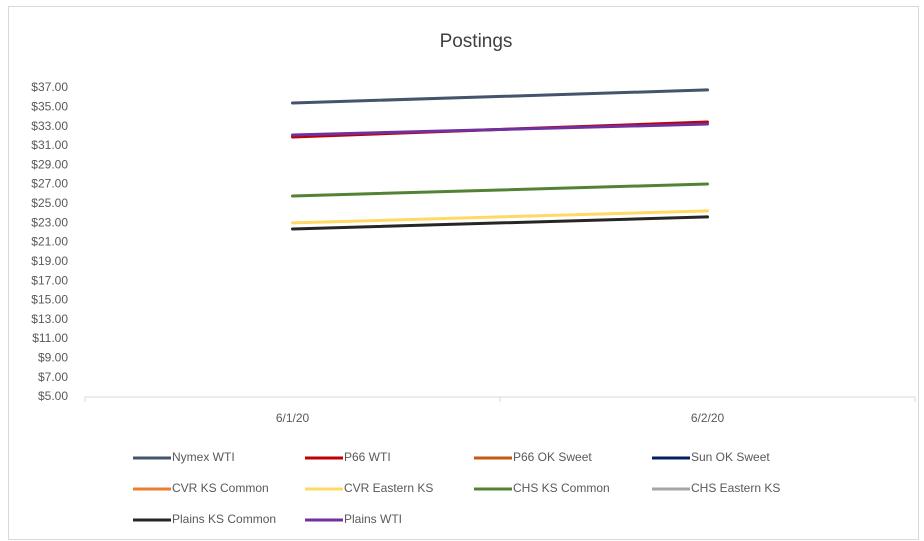 The image size is (924, 541). Describe the element at coordinates (50, 338) in the screenshot. I see `y-tick-label: $11.00` at that location.